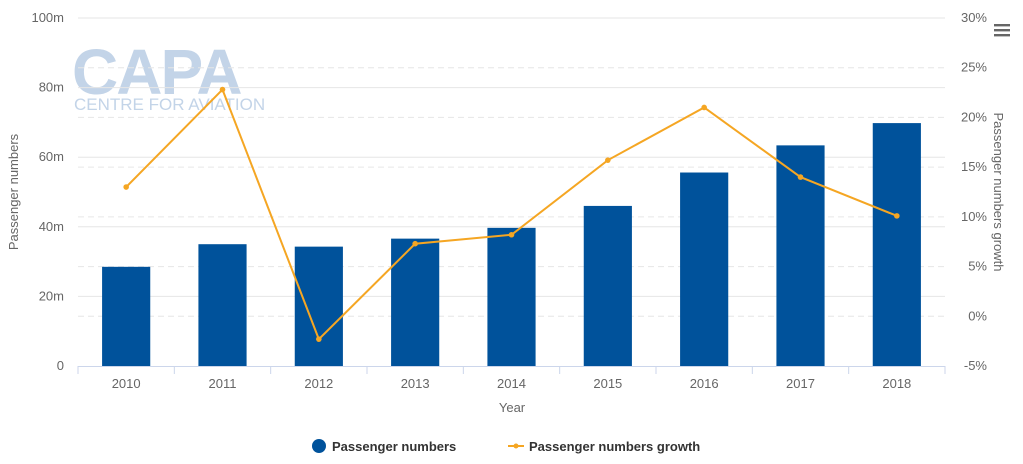 The height and width of the screenshot is (464, 1023). Describe the element at coordinates (47, 17) in the screenshot. I see `y-tick-label: 100m` at that location.